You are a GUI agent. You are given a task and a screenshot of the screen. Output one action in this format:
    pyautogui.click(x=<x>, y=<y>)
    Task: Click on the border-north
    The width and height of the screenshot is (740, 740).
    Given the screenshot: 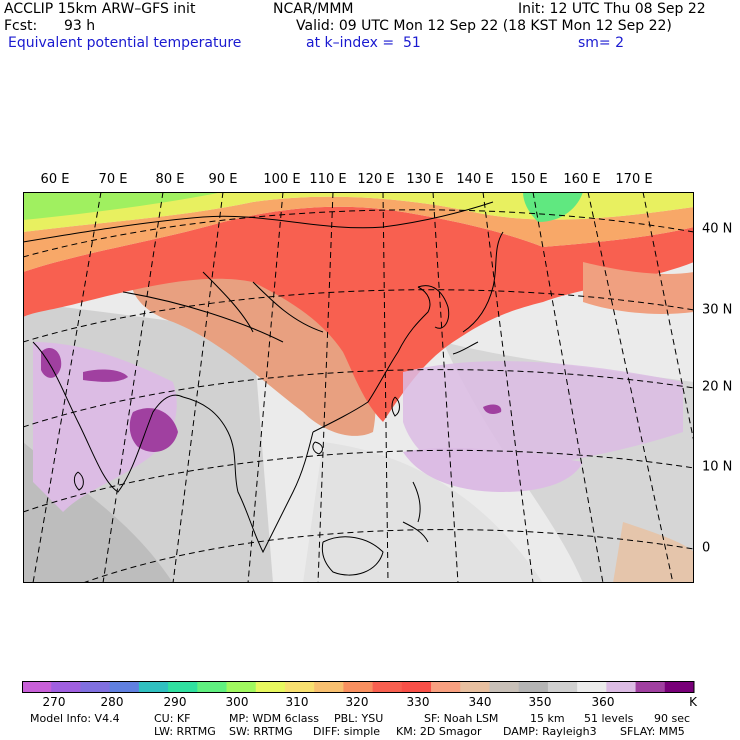 What is the action you would take?
    pyautogui.click(x=258, y=222)
    